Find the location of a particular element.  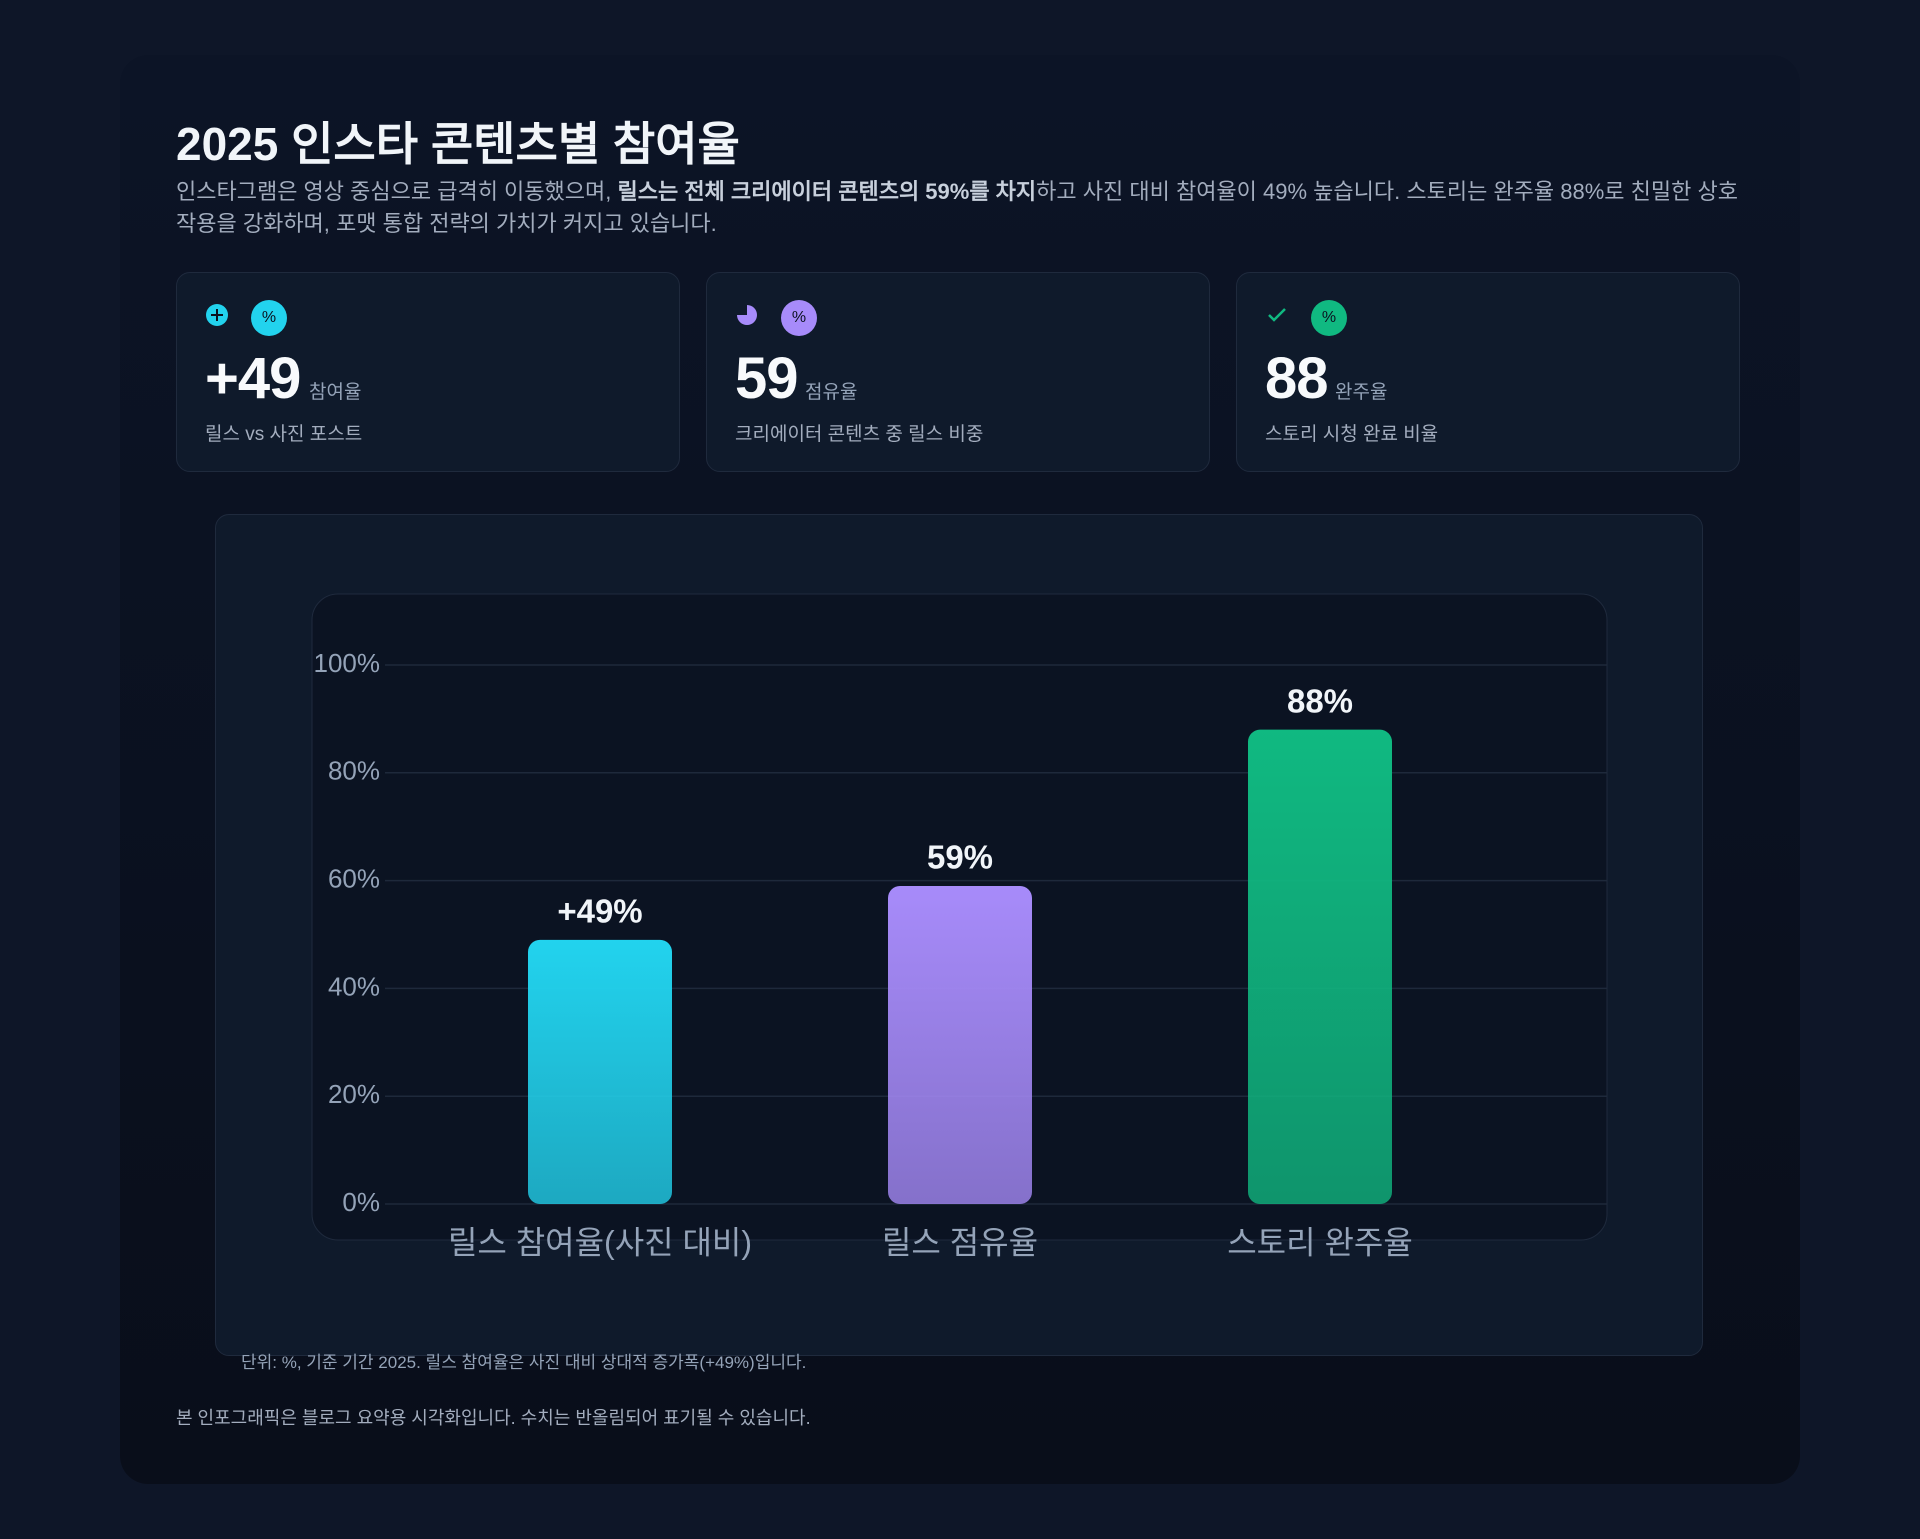

kpi-caption: 크리에이터 콘텐츠 중 릴스 비중 is located at coordinates (859, 434).